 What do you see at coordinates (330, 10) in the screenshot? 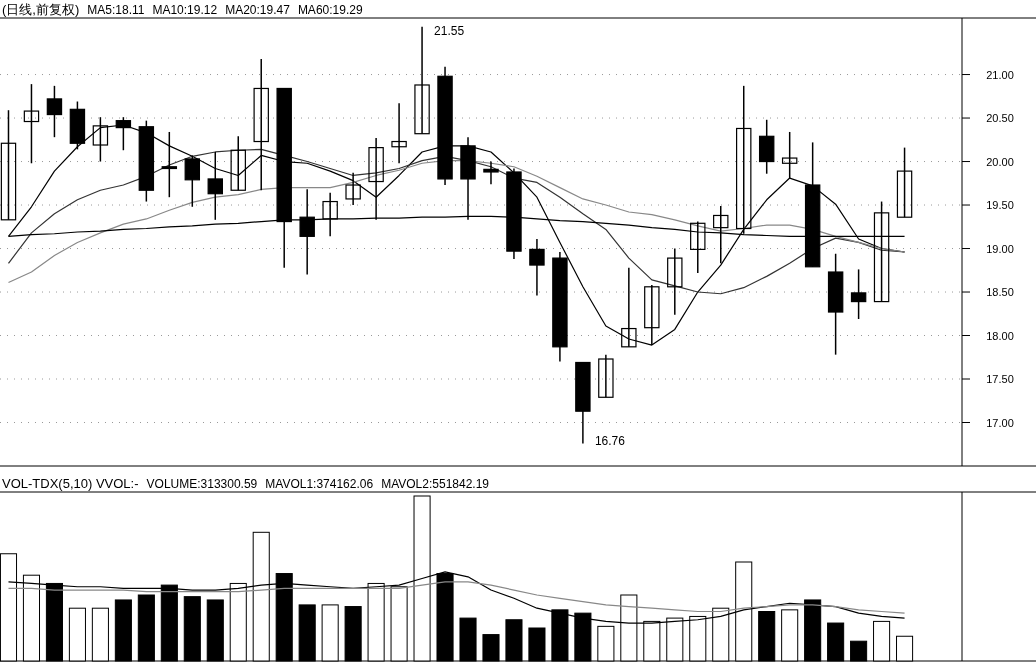
I see `text: MA60:19.29` at bounding box center [330, 10].